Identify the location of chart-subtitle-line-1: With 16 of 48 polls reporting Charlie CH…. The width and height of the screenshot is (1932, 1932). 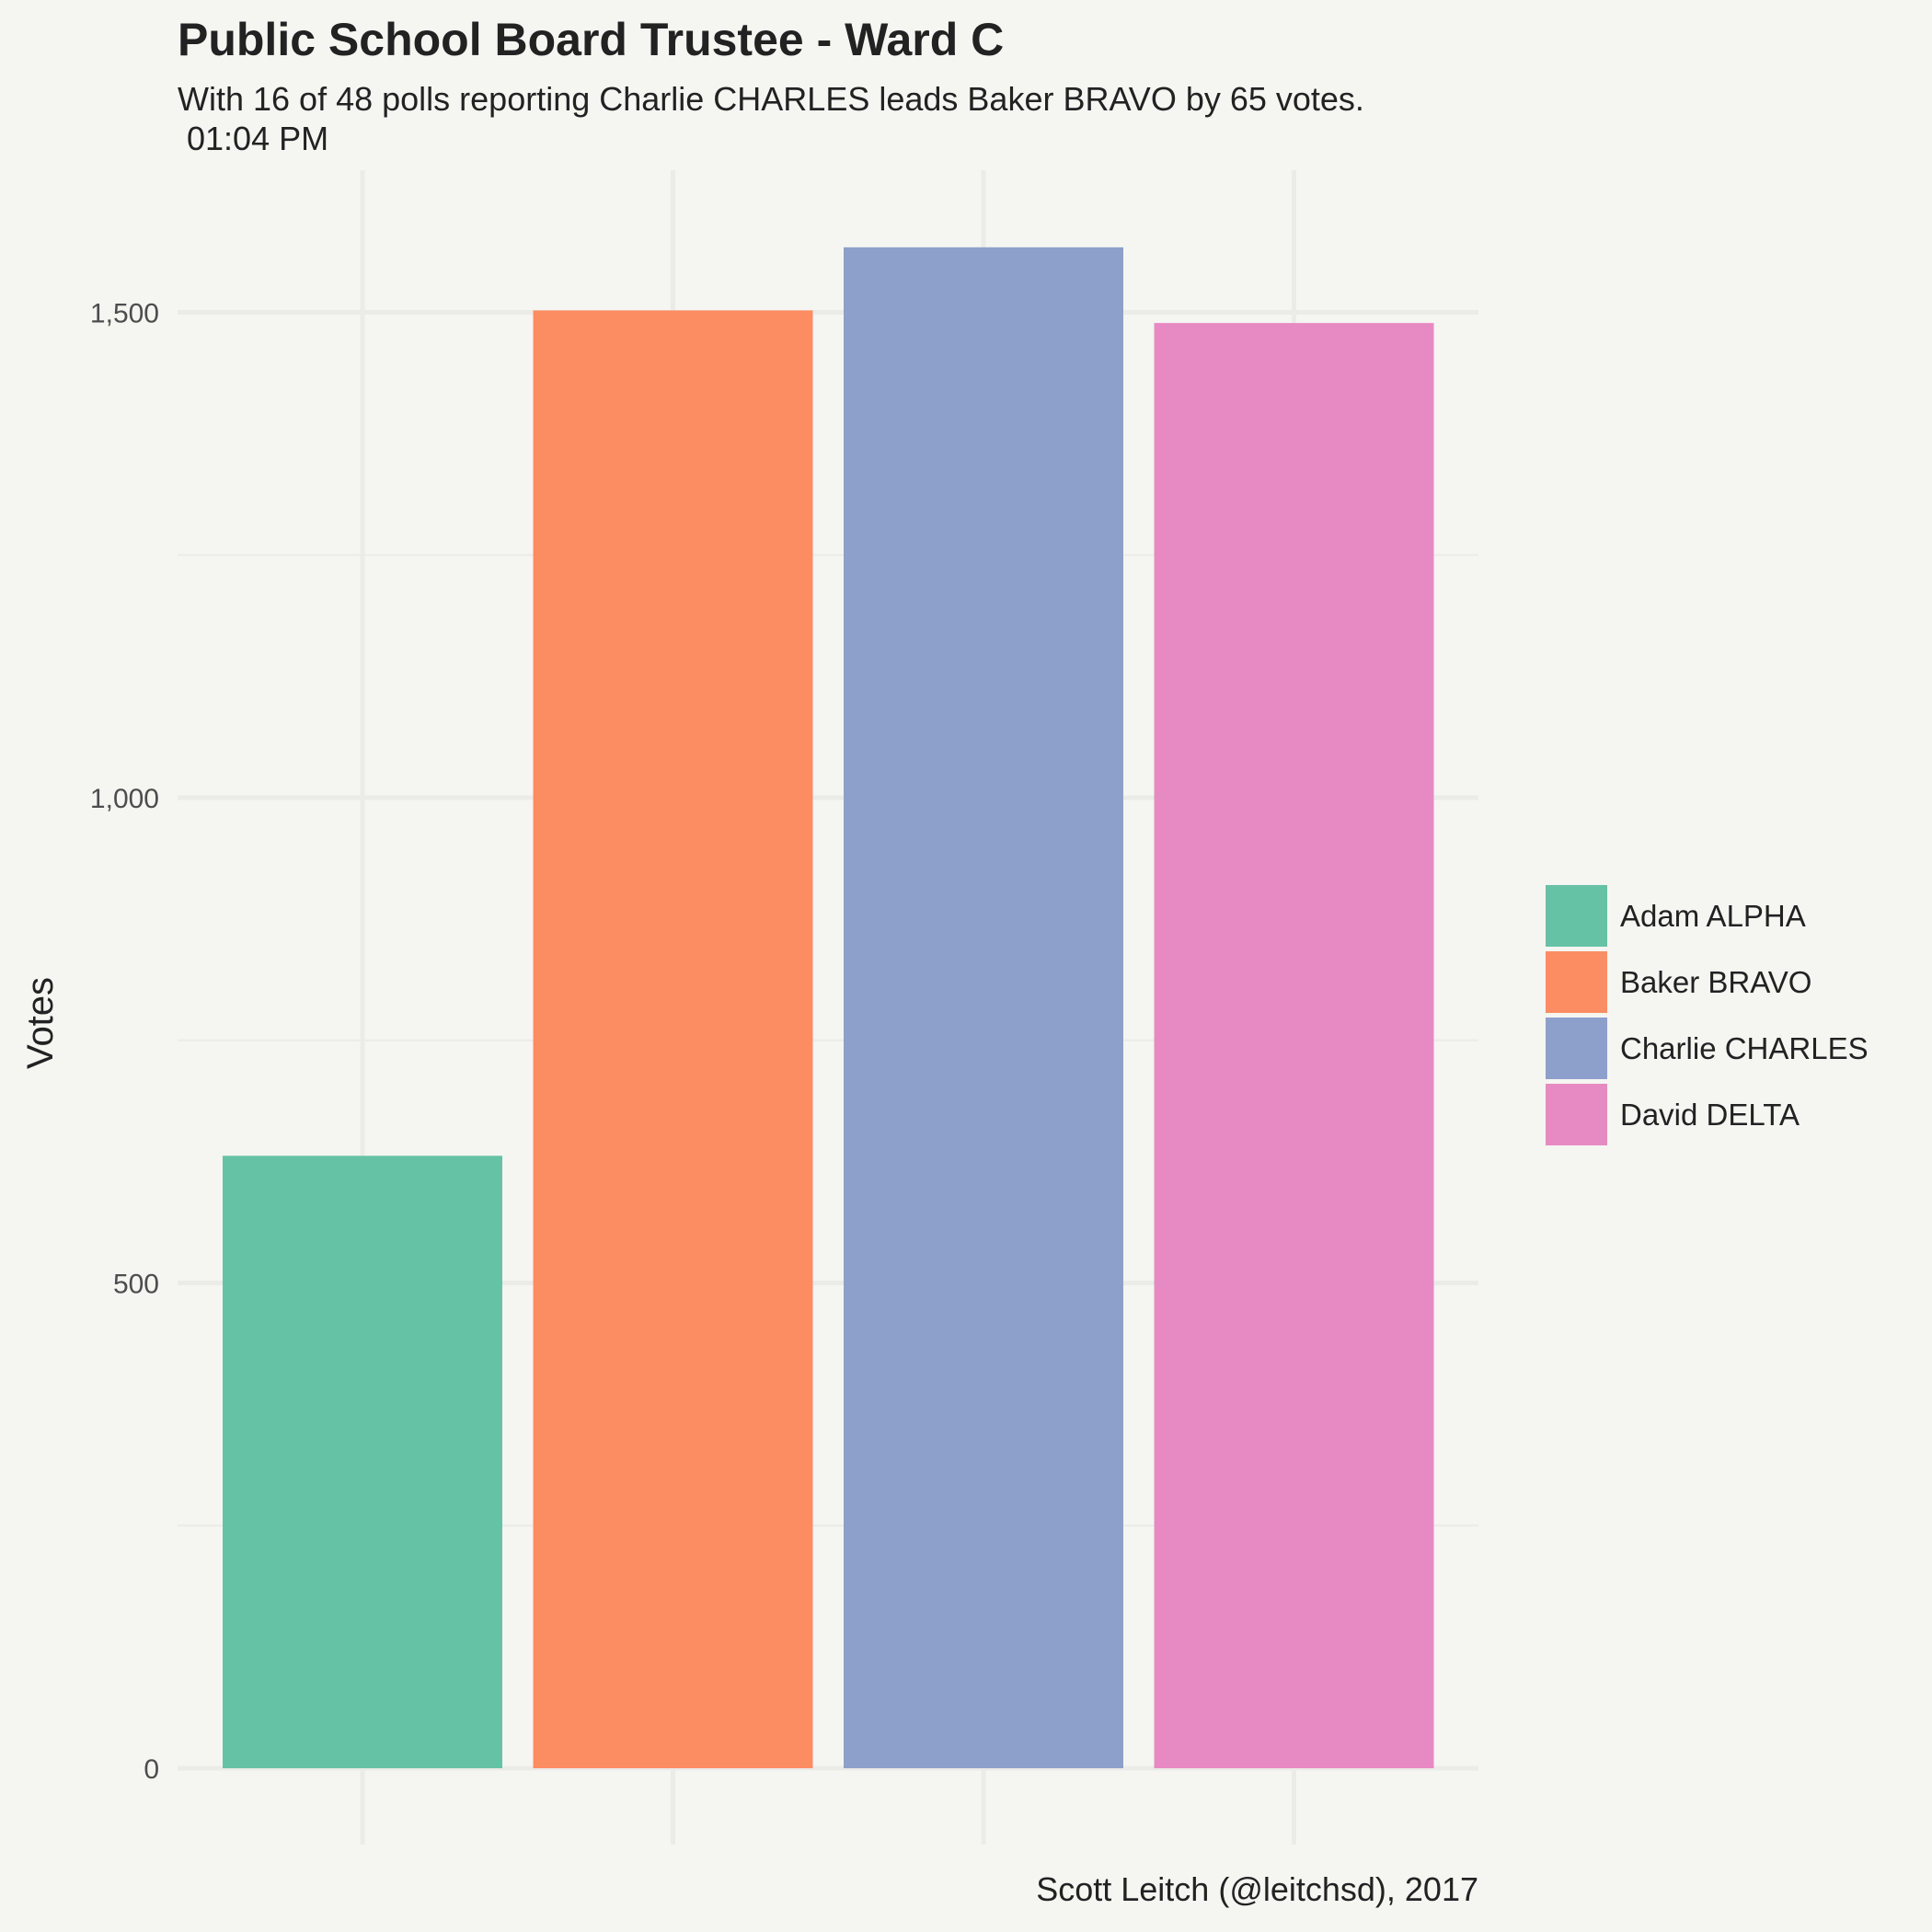
(771, 99).